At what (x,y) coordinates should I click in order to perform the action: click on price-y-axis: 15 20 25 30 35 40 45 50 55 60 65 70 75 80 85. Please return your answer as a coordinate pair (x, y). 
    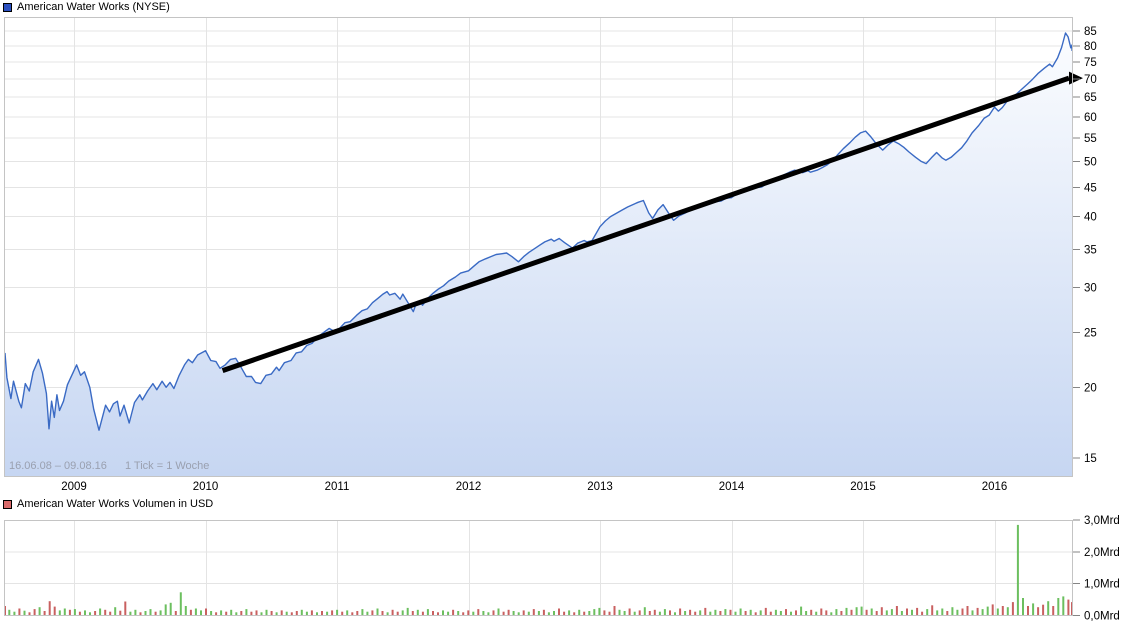
    Looking at the image, I should click on (1085, 245).